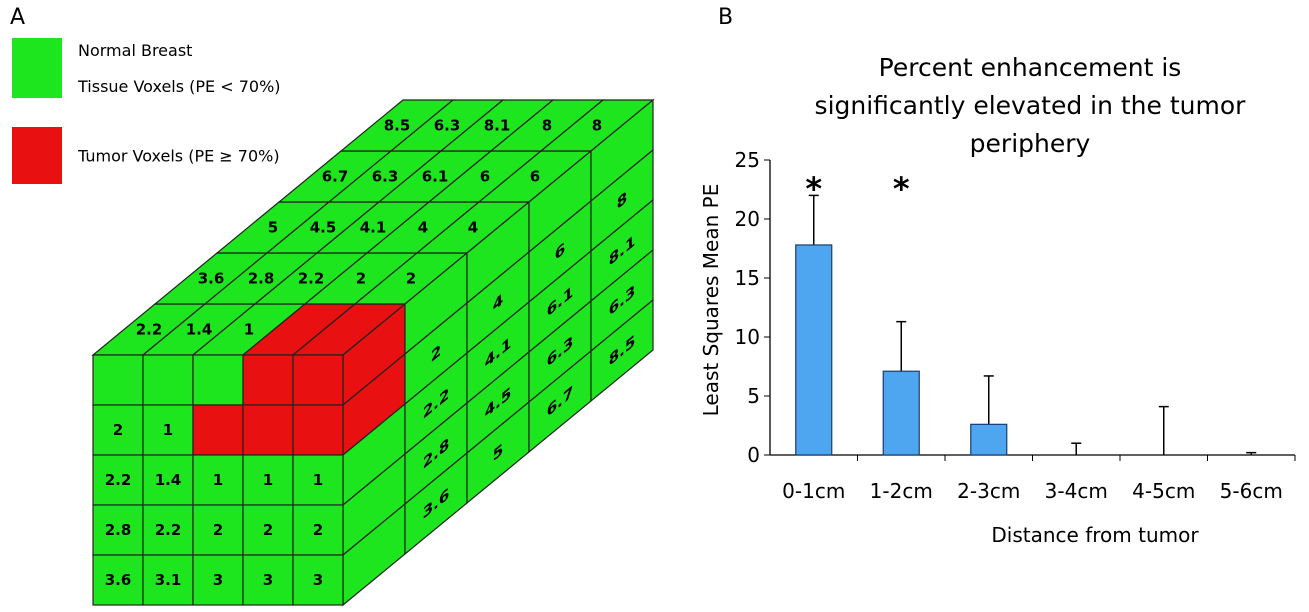 This screenshot has height=612, width=1309. What do you see at coordinates (397, 126) in the screenshot?
I see `voxel-label: 8.5` at bounding box center [397, 126].